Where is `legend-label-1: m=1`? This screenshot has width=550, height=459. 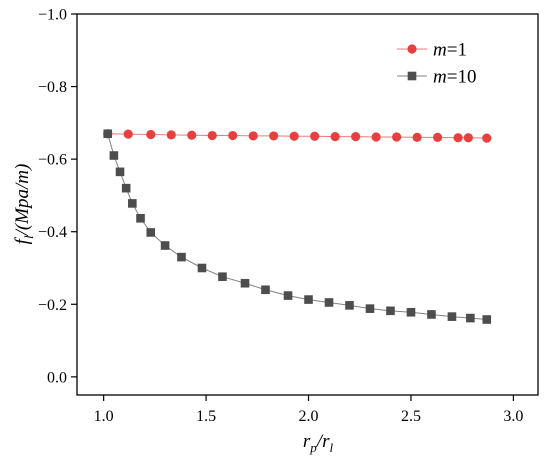 legend-label-1: m=1 is located at coordinates (450, 50).